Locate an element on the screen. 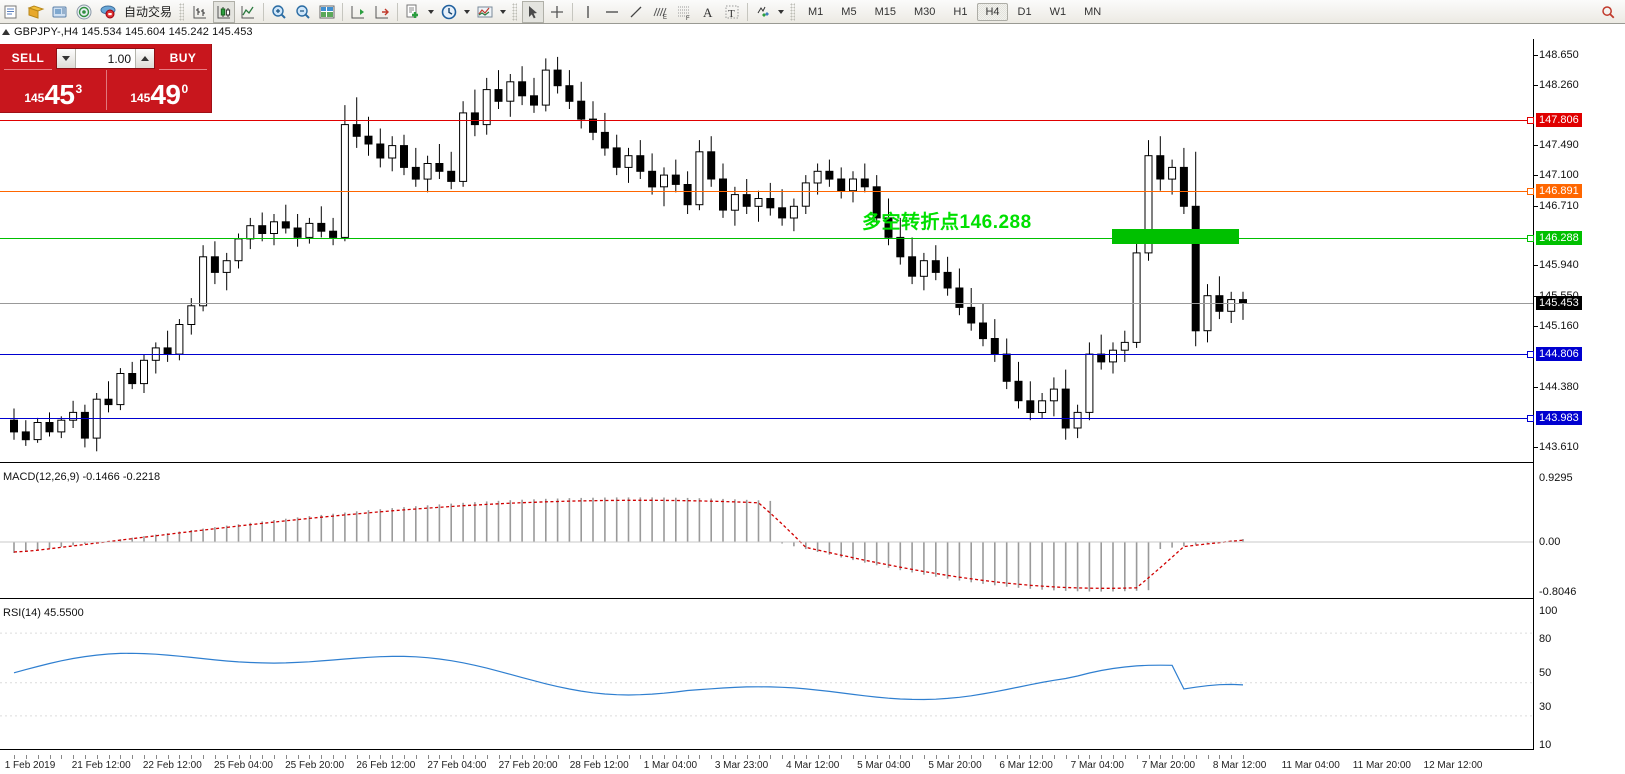  macd-label: MACD(12,26,9) -0.1466 -0.2218 is located at coordinates (82, 477).